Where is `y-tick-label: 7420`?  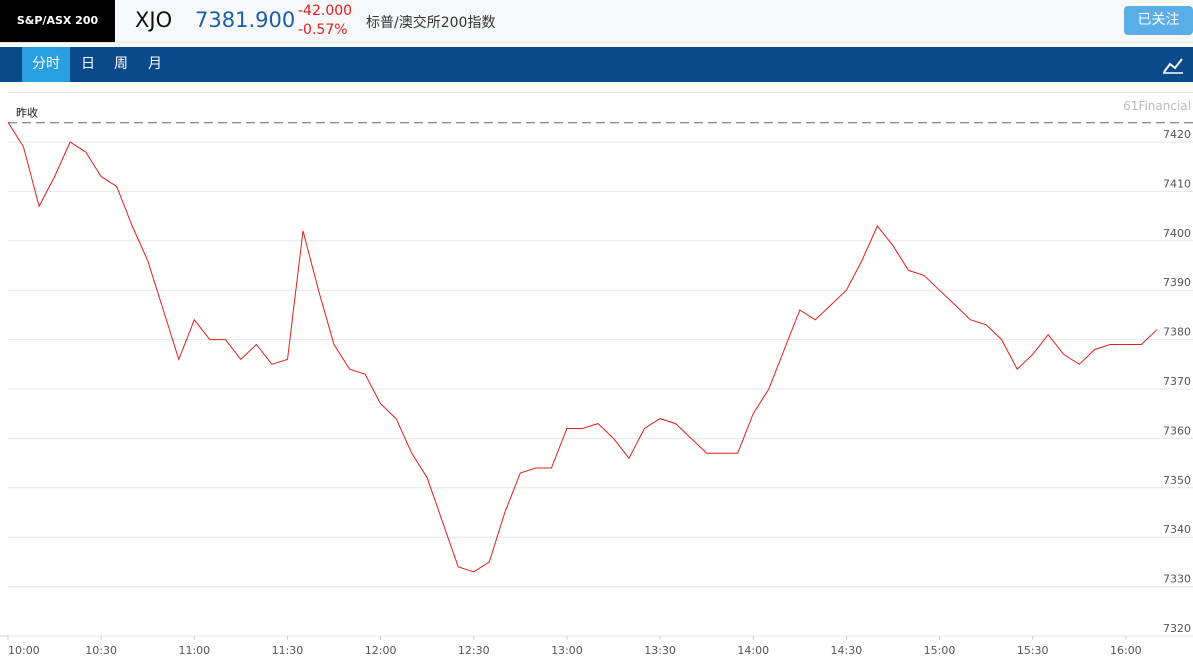 y-tick-label: 7420 is located at coordinates (1177, 134).